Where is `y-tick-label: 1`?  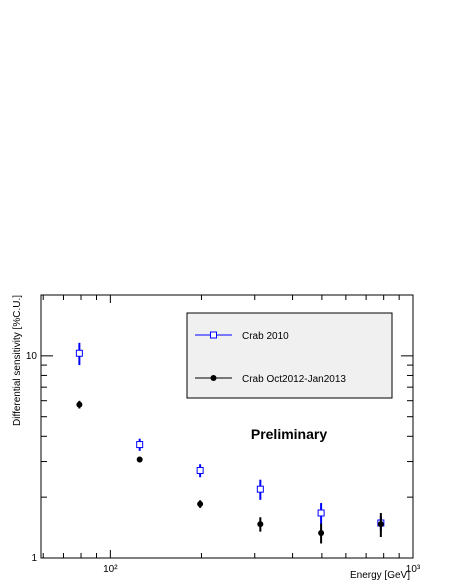 y-tick-label: 1 is located at coordinates (34, 558).